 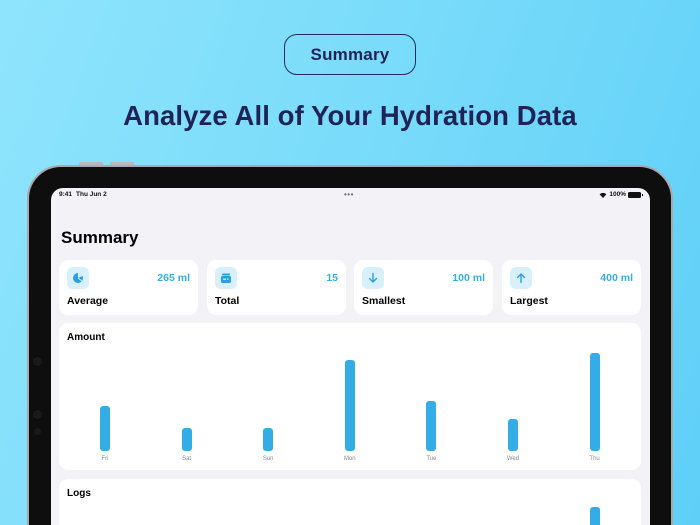 I want to click on bar-tue: Tue, so click(x=431, y=396).